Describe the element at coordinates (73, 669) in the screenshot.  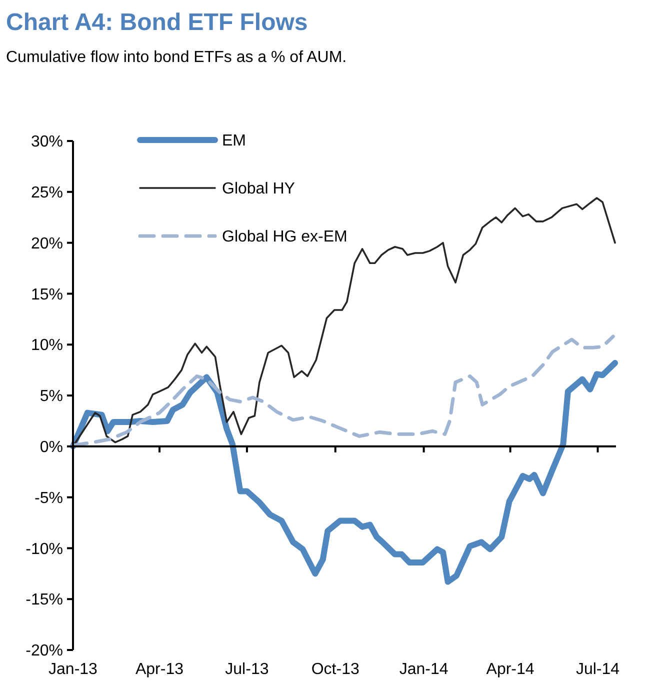
I see `x-tick-label: Jan-13` at that location.